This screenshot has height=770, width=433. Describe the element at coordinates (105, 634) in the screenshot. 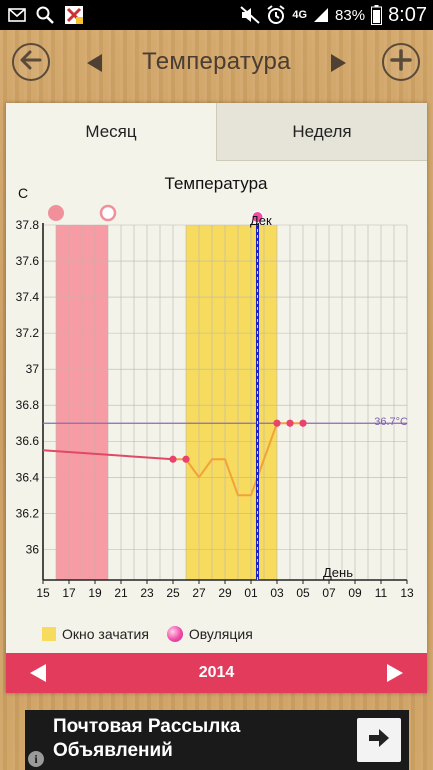

I see `fertile-window-label: Окно зачатия` at that location.